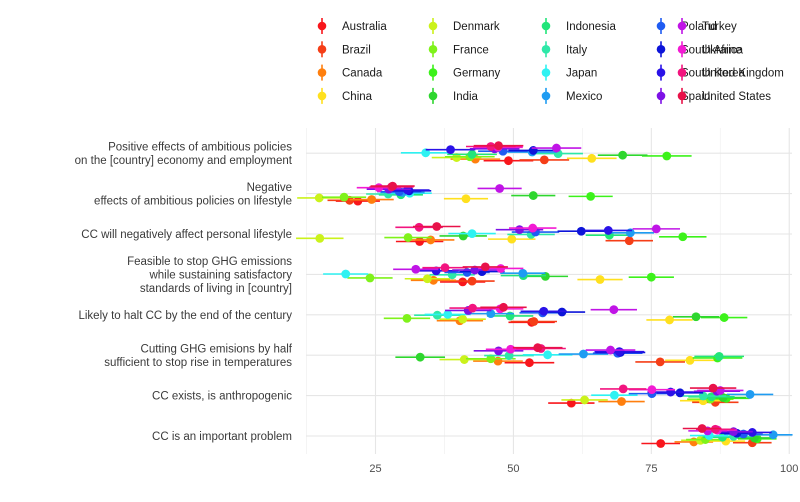  I want to click on legend-item-united-kingdom: United Kingdom, so click(730, 72).